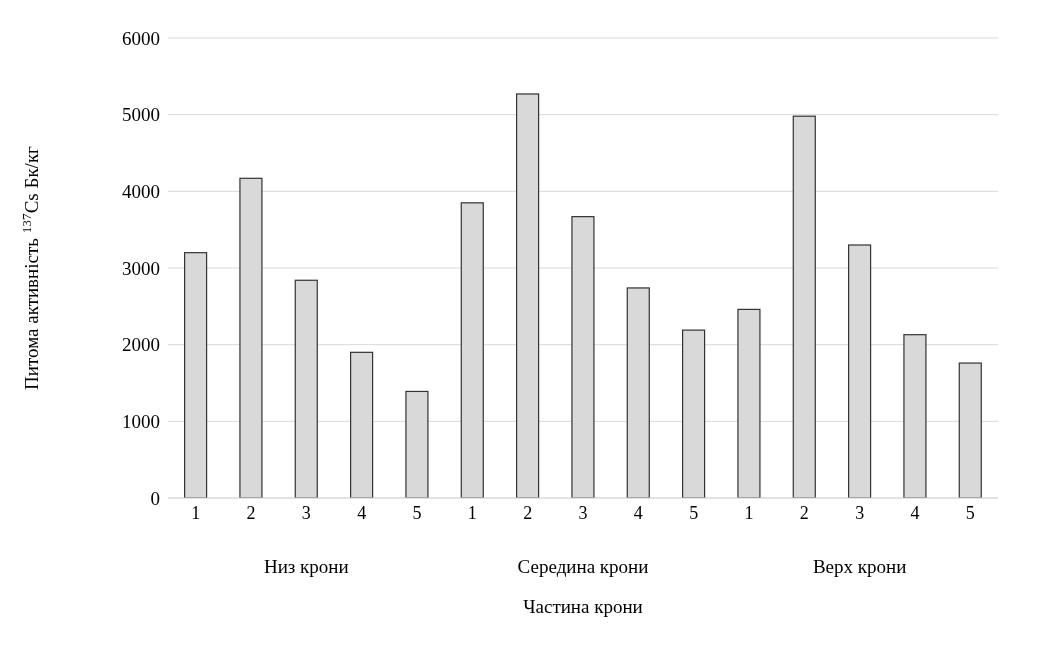 Image resolution: width=1037 pixels, height=659 pixels. What do you see at coordinates (141, 268) in the screenshot?
I see `y-tick-label: 3000` at bounding box center [141, 268].